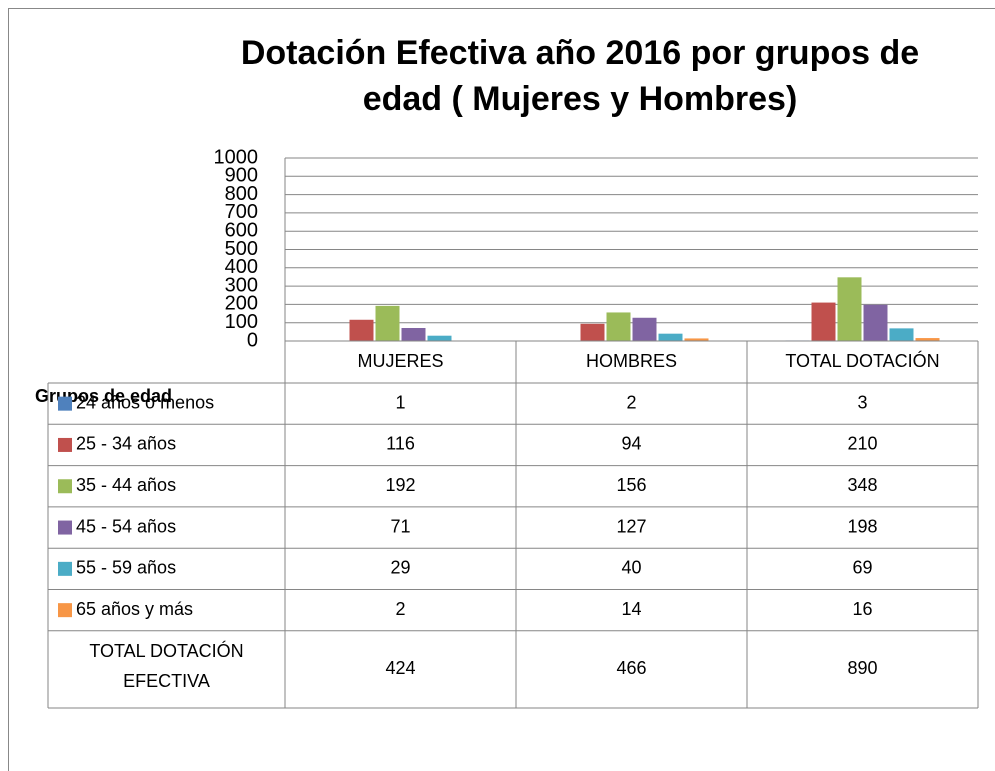 This screenshot has height=771, width=995. Describe the element at coordinates (400, 485) in the screenshot. I see `table-value: 192` at that location.